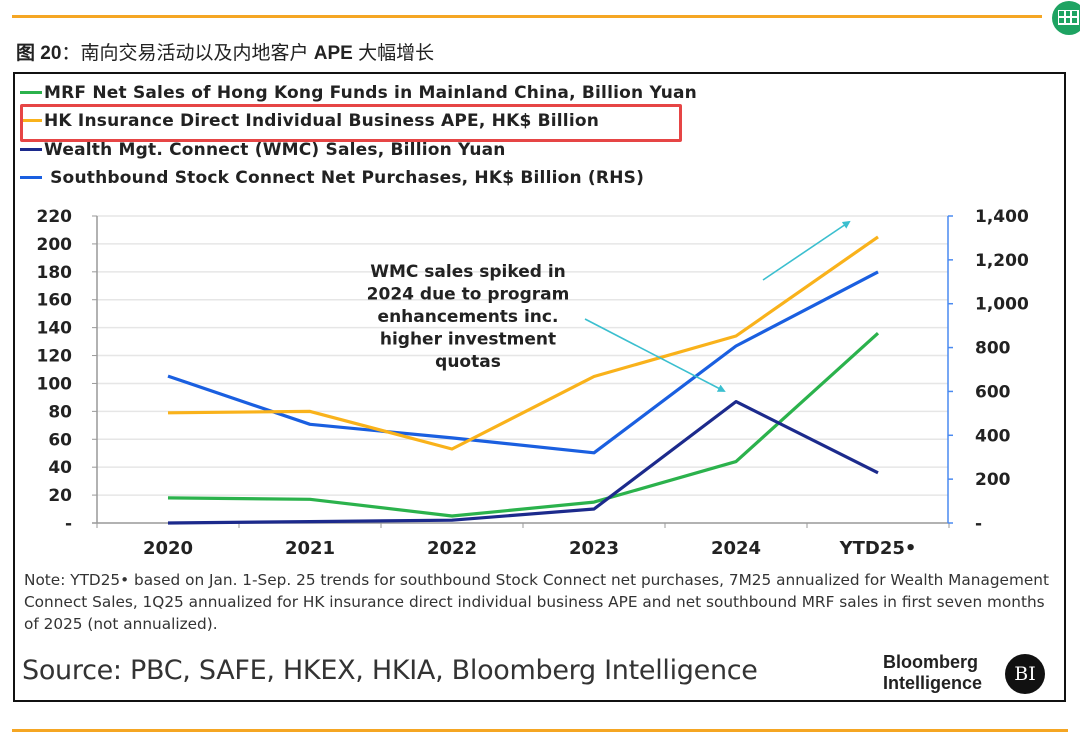  Describe the element at coordinates (194, 53) in the screenshot. I see `title-text-1: 南向交易活动以及内地客户` at that location.